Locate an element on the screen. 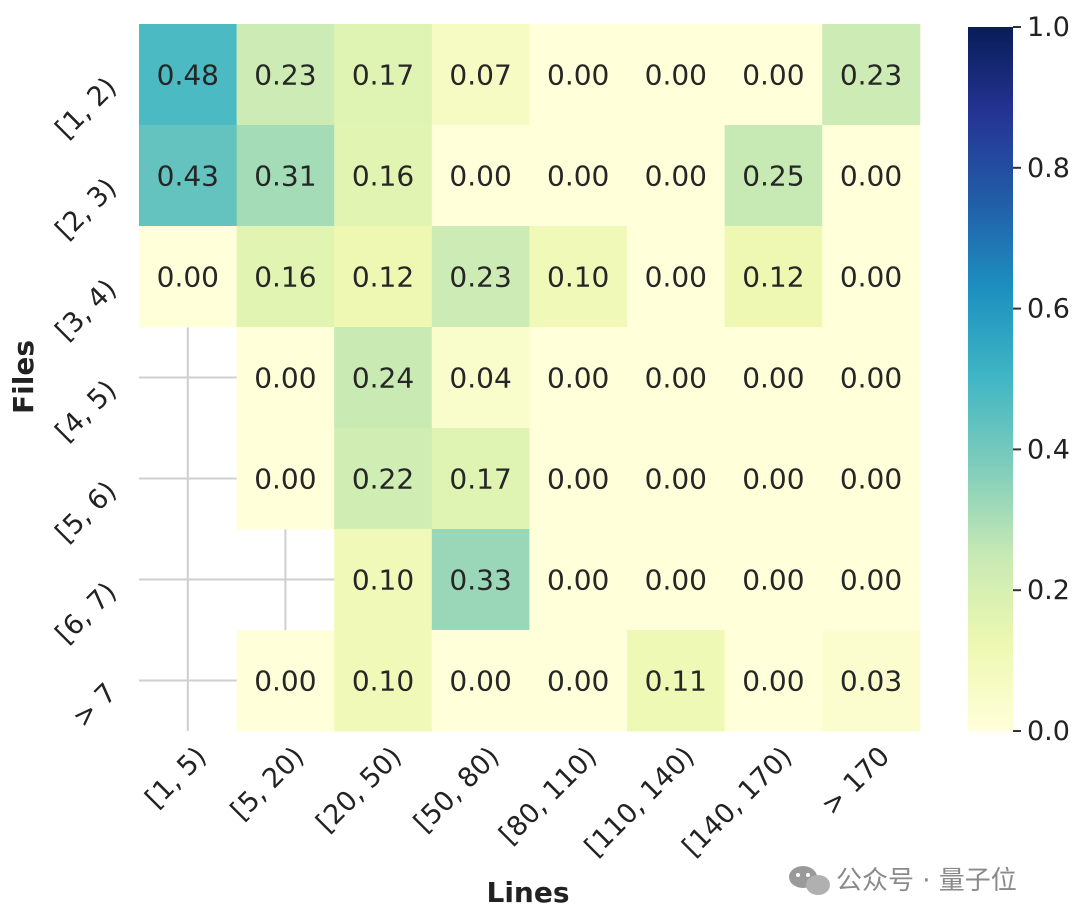 This screenshot has height=923, width=1080. cell-value-label: 0.22 is located at coordinates (383, 479).